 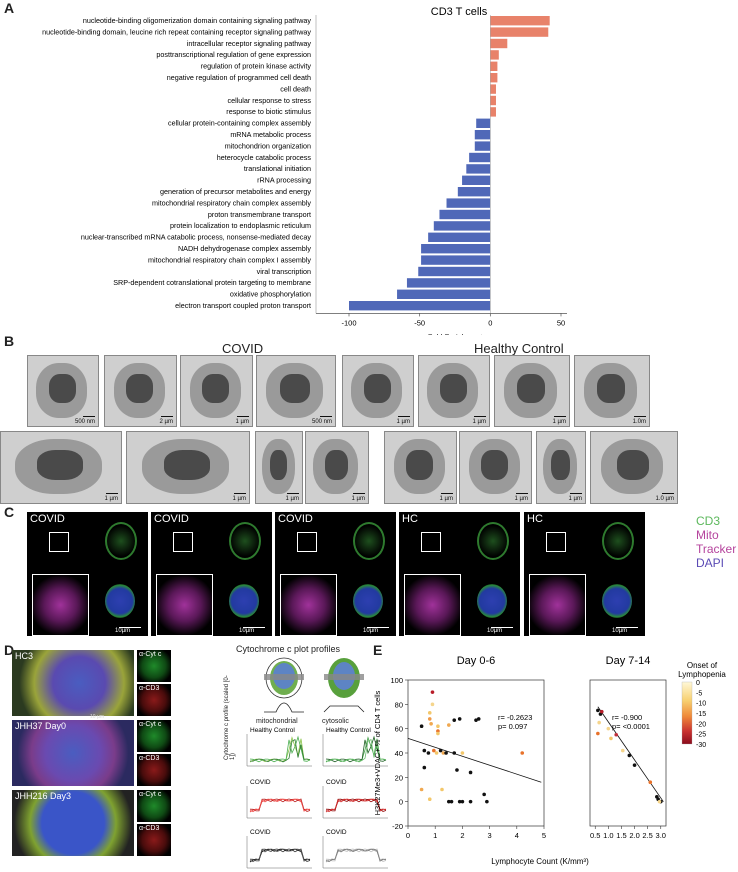 I want to click on profile-line, so click(x=280, y=805).